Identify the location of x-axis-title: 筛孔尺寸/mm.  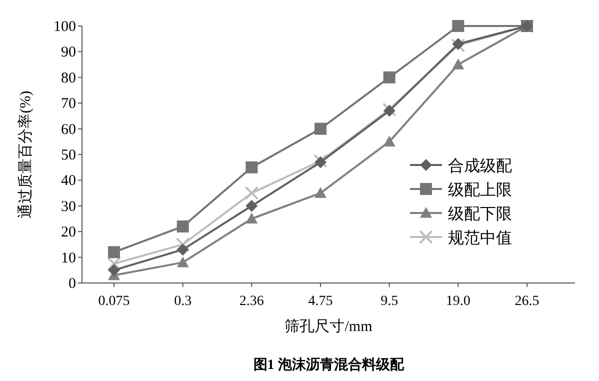
(328, 326).